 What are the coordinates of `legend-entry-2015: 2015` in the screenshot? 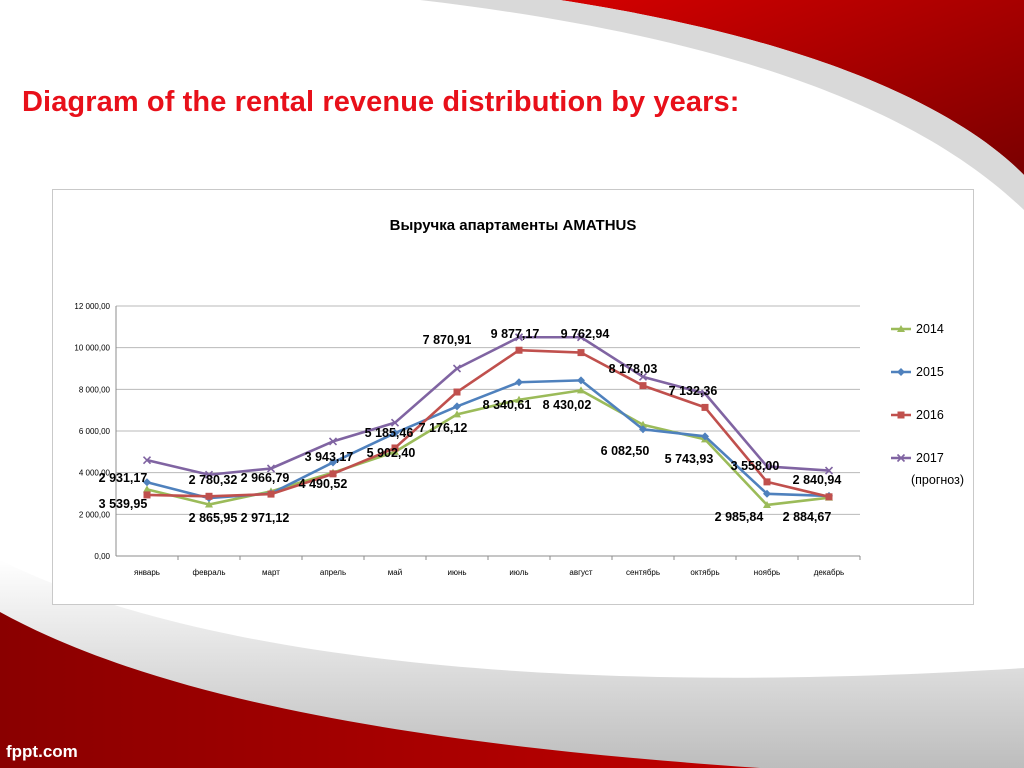 It's located at (930, 372).